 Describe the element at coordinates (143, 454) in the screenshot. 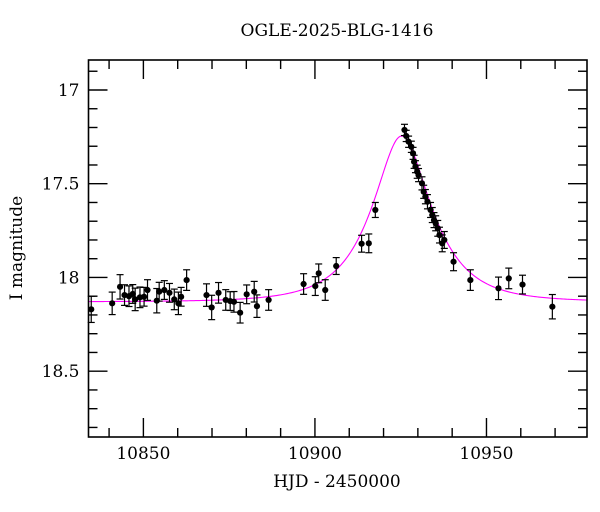

I see `x-tick-label: 10850` at that location.